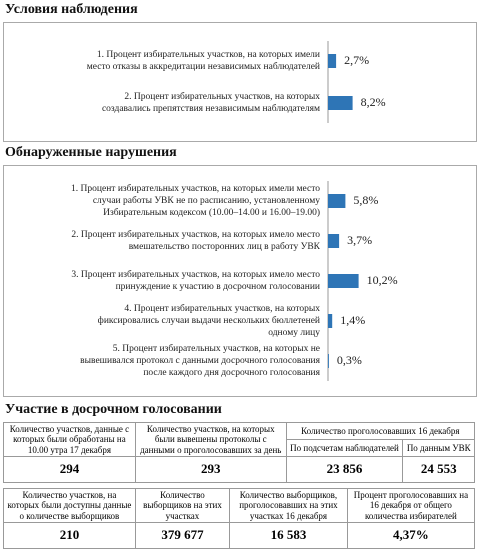  What do you see at coordinates (71, 9) in the screenshot?
I see `section-title: Условия наблюдения` at bounding box center [71, 9].